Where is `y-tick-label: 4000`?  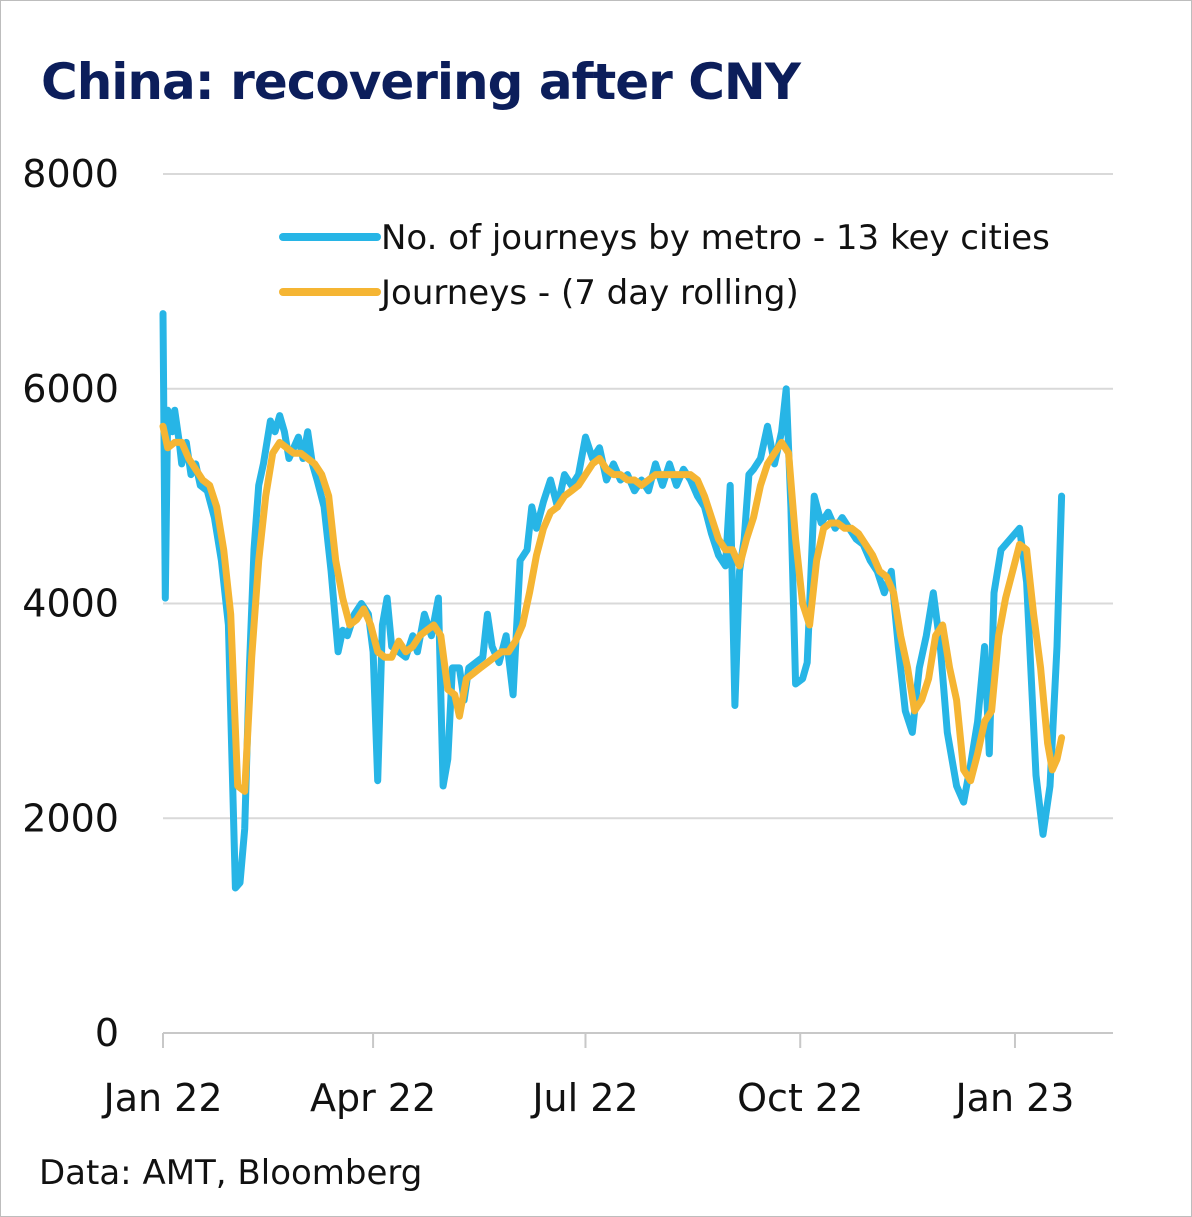
y-tick-label: 4000 is located at coordinates (70, 604).